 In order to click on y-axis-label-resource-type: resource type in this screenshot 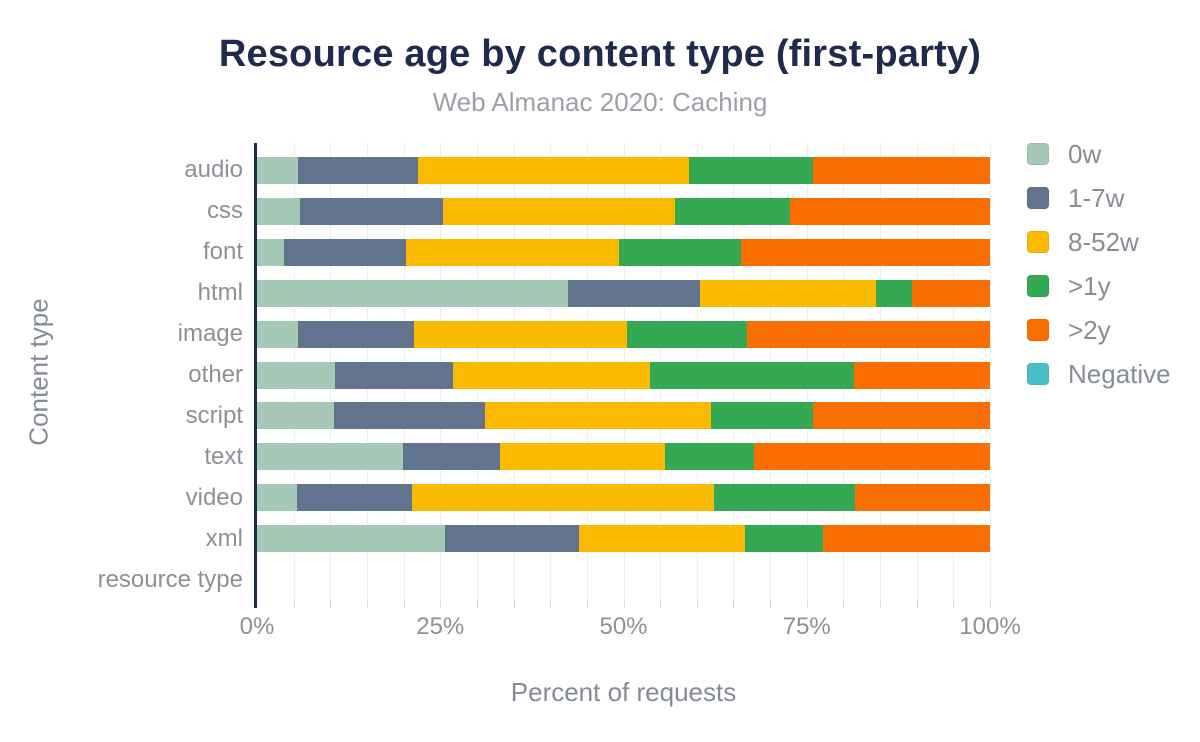, I will do `click(170, 579)`.